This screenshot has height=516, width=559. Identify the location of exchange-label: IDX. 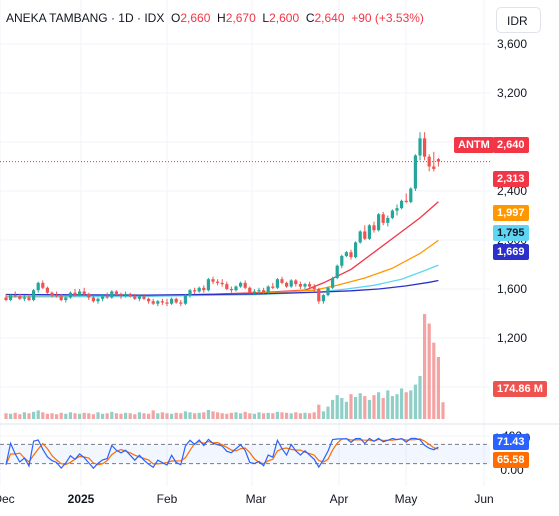
(154, 18).